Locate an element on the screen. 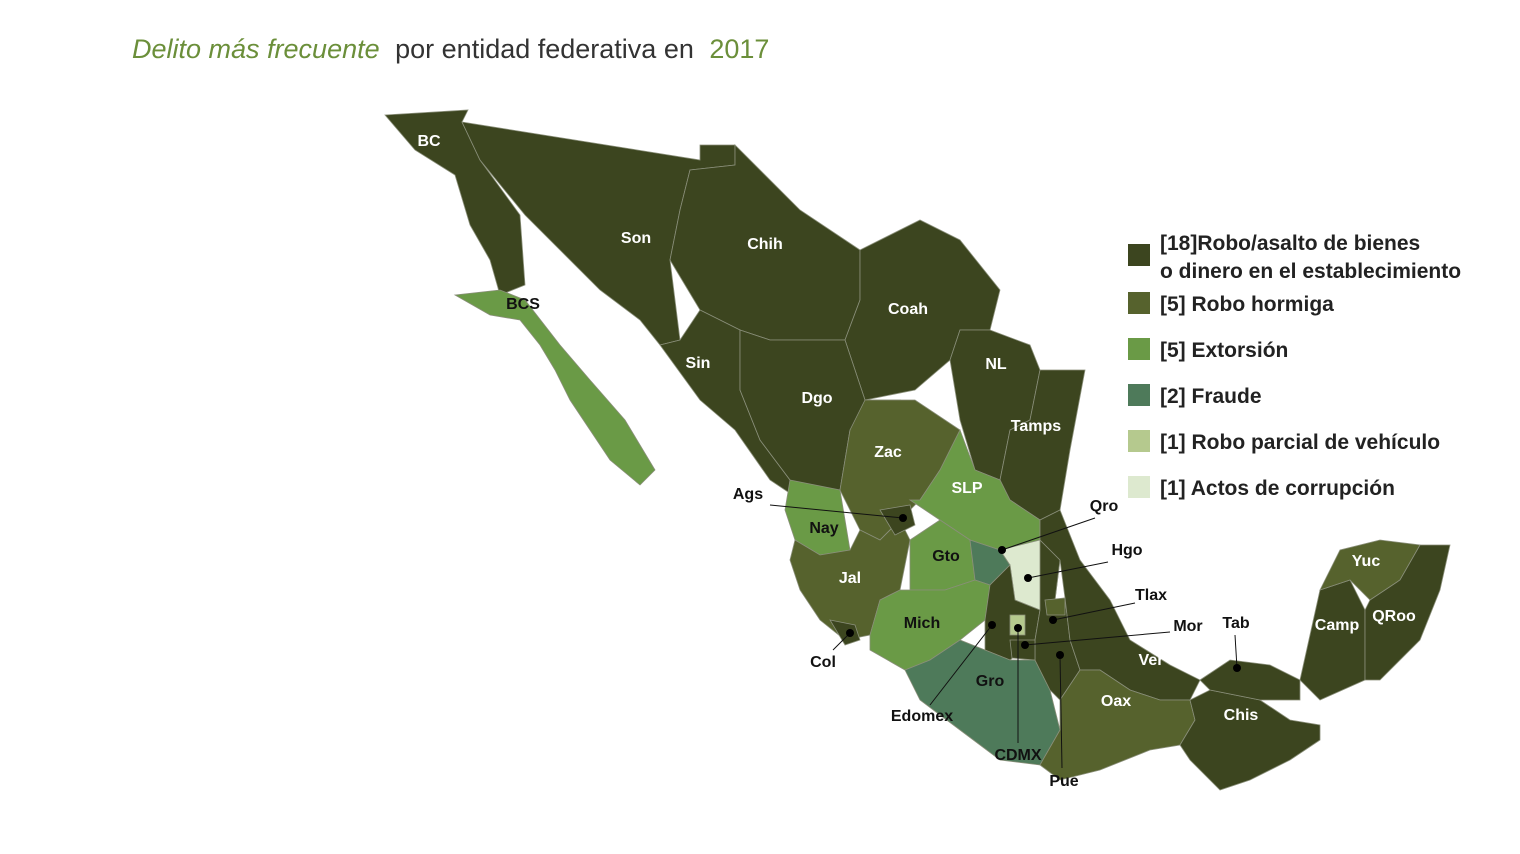 The height and width of the screenshot is (854, 1520). state-label: Dgo is located at coordinates (816, 398).